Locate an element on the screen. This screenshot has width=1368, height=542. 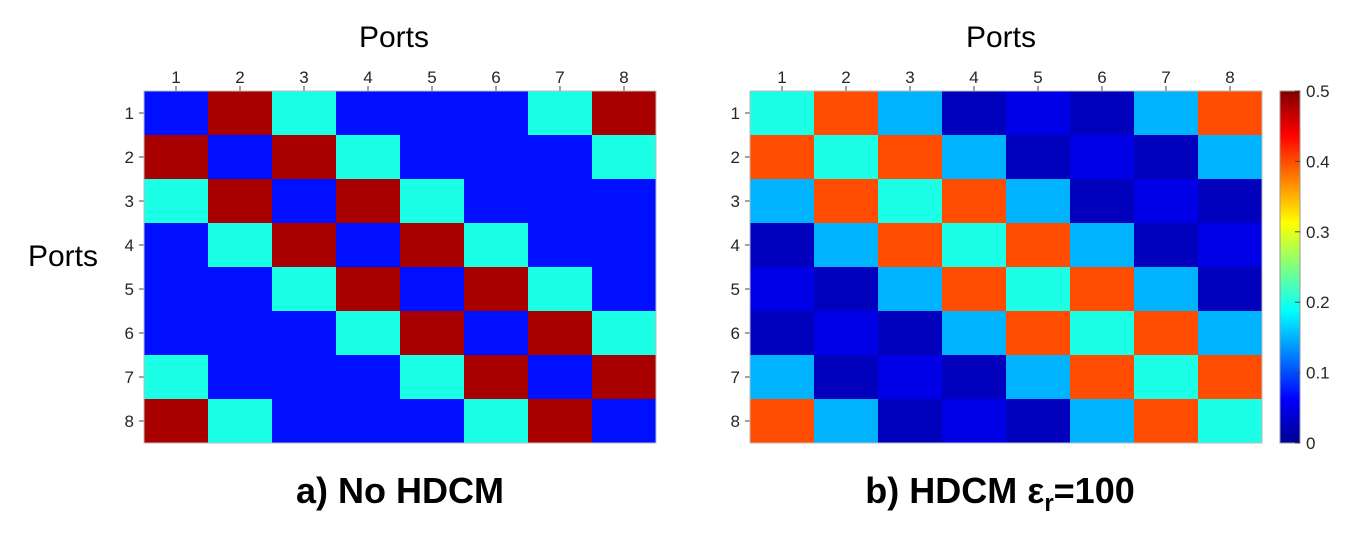
panel-a-y-tick-5: 5 is located at coordinates (129, 289).